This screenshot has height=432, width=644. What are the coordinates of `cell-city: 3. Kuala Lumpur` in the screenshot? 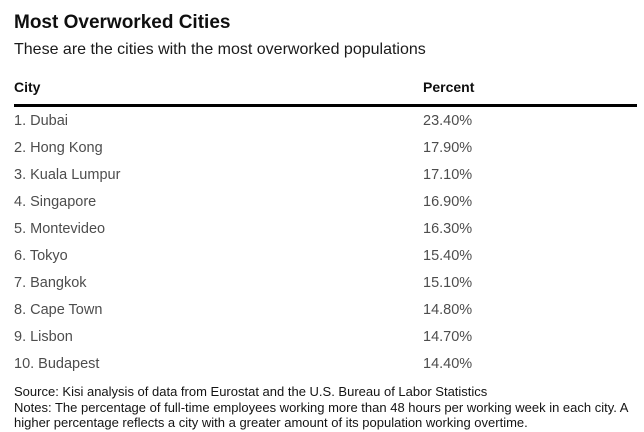 It's located at (67, 174).